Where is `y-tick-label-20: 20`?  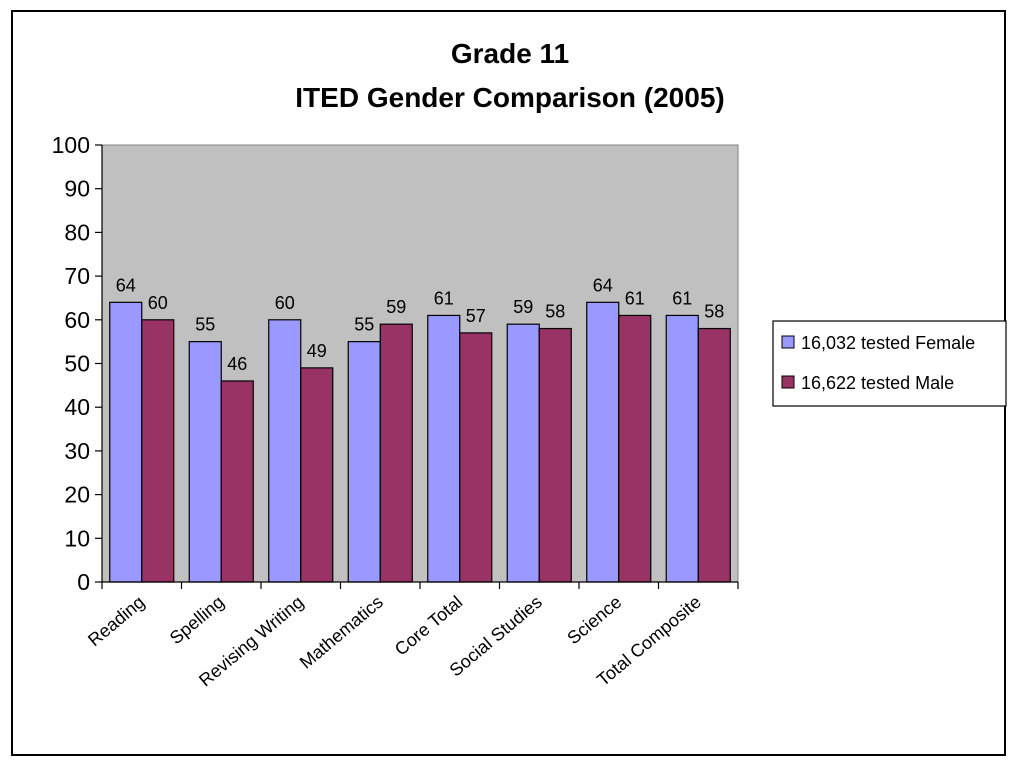 y-tick-label-20: 20 is located at coordinates (77, 495).